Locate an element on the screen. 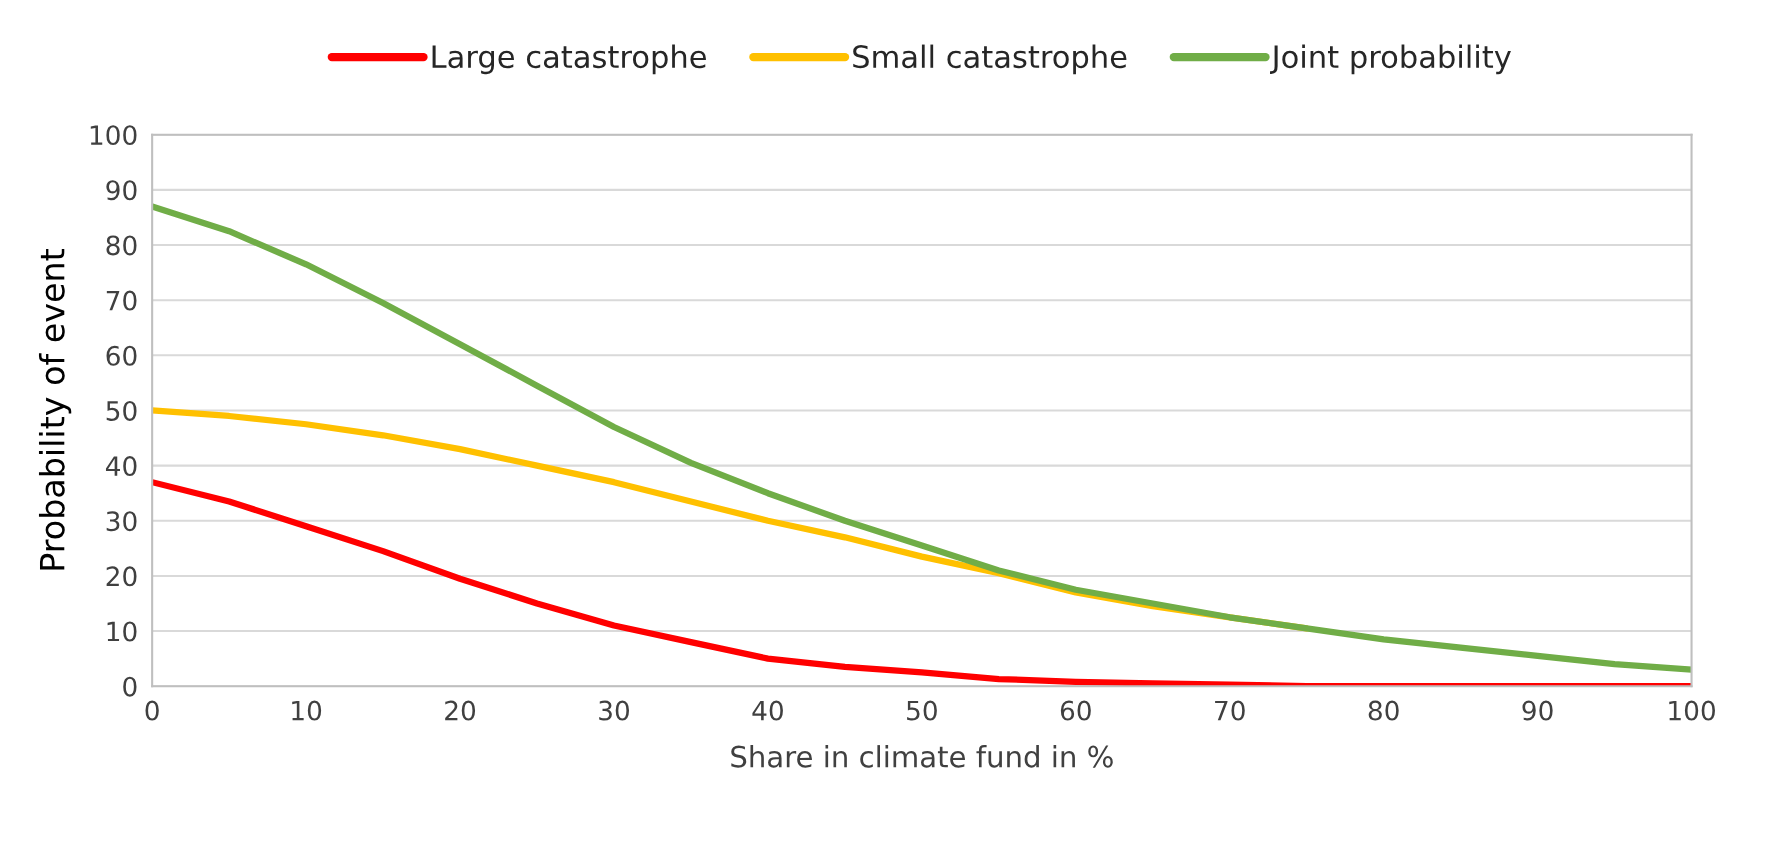  y-tick-label: 100 is located at coordinates (113, 135).